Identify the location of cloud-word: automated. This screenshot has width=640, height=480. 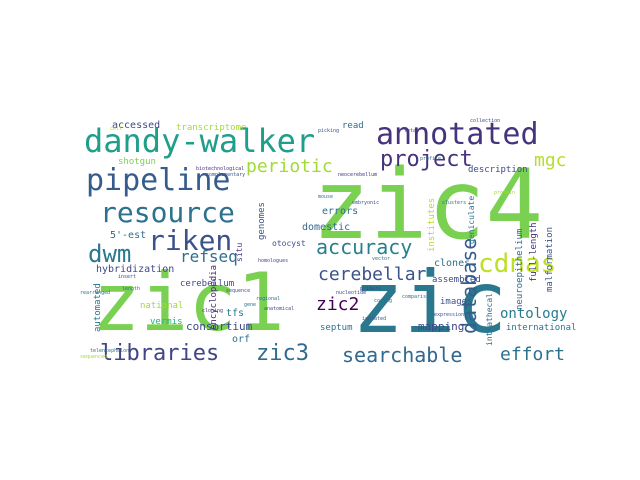
(98, 307).